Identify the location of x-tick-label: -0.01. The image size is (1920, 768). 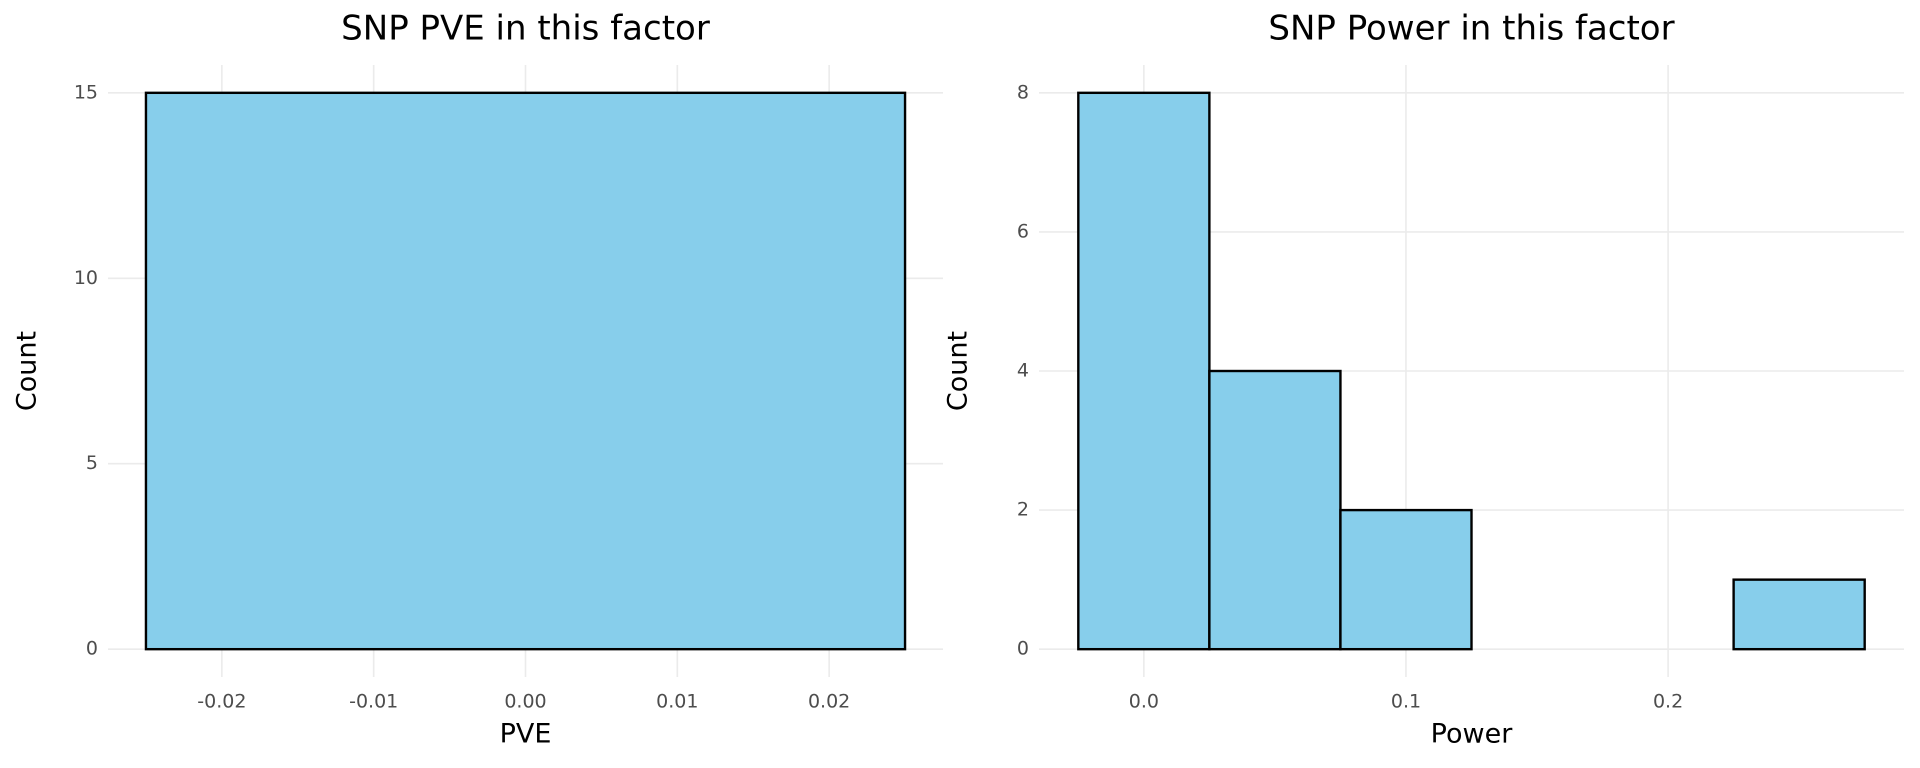
(373, 702).